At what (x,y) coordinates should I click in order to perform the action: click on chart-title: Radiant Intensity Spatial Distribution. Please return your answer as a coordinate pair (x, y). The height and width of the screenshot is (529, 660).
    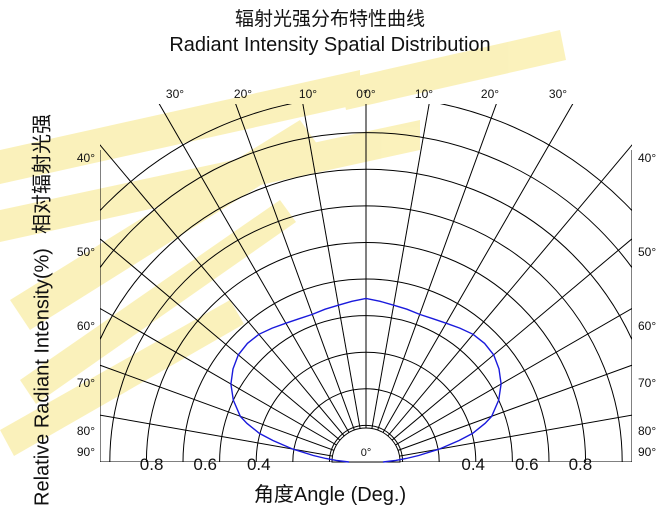
    Looking at the image, I should click on (330, 45).